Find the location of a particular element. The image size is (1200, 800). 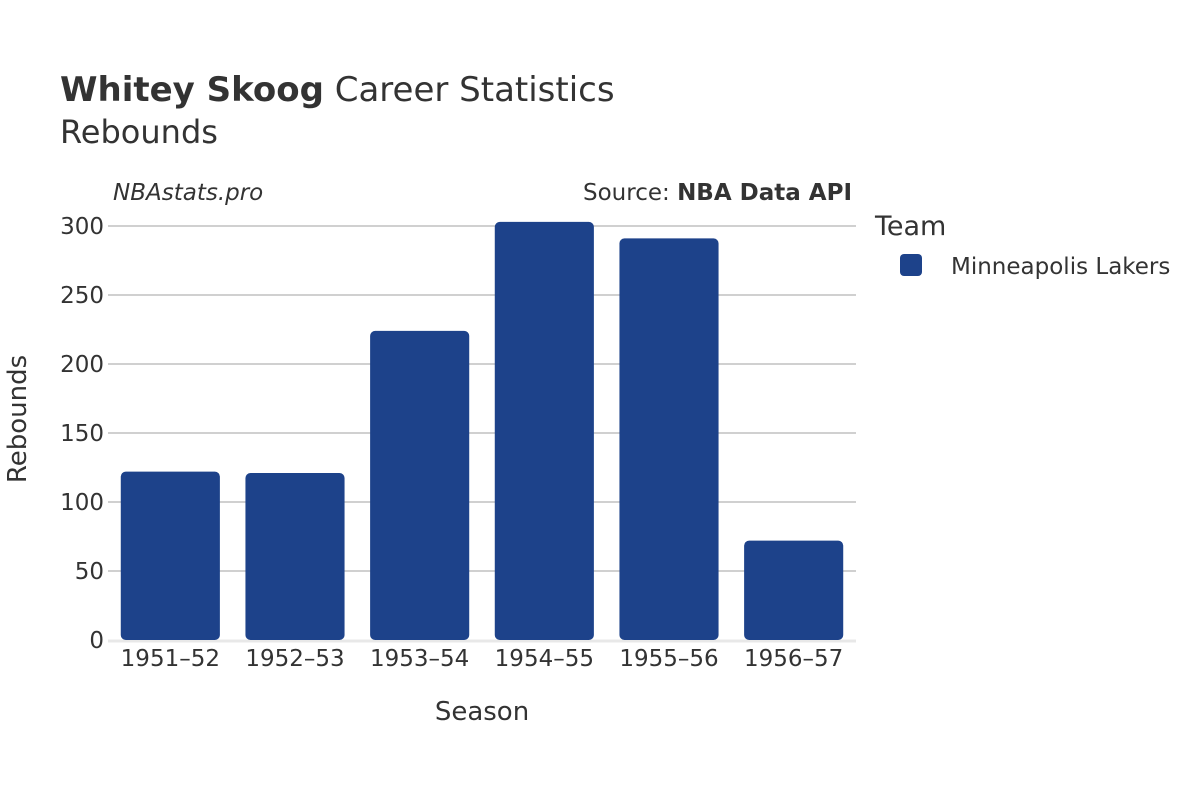

watermark: NBAstats.pro is located at coordinates (188, 193).